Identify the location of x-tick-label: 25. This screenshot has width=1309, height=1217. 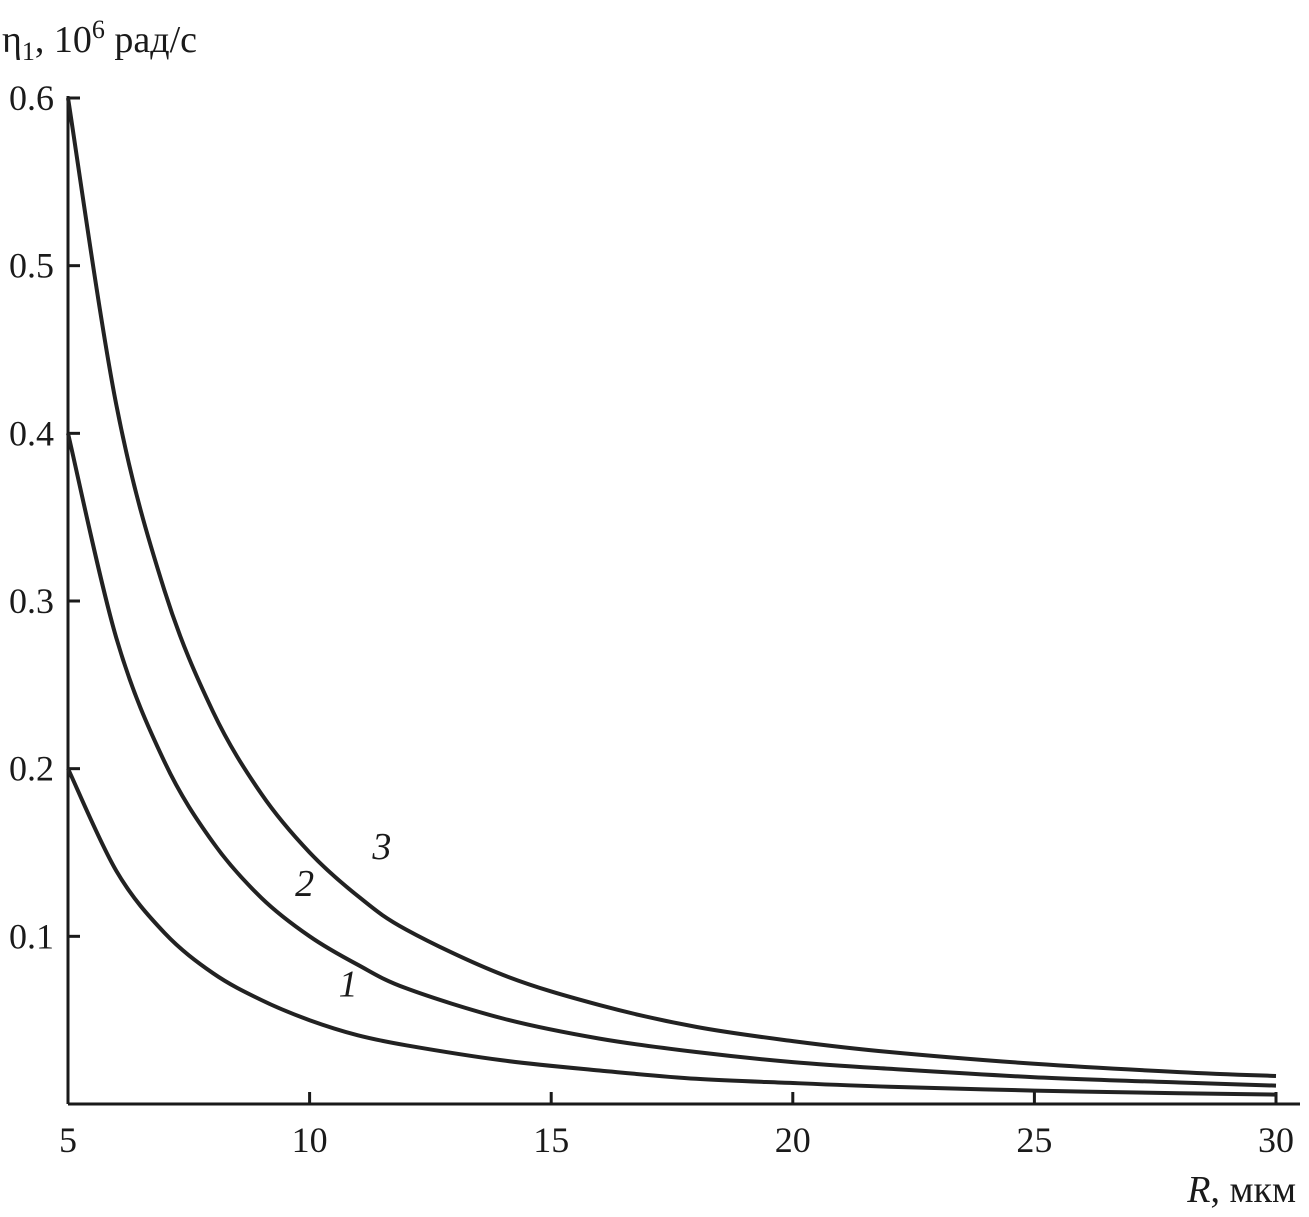
(1034, 1140).